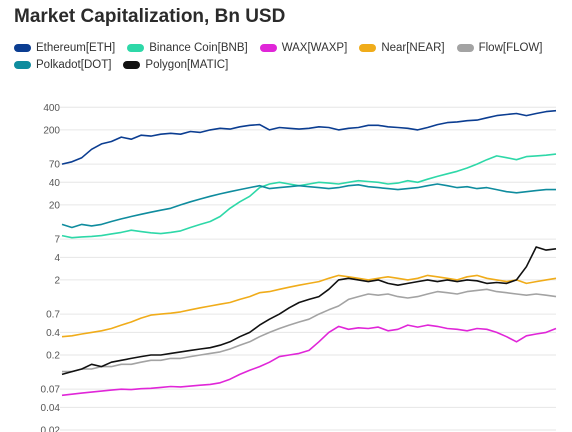 Image resolution: width=572 pixels, height=432 pixels. I want to click on legend-item-near: Near[NEAR], so click(402, 48).